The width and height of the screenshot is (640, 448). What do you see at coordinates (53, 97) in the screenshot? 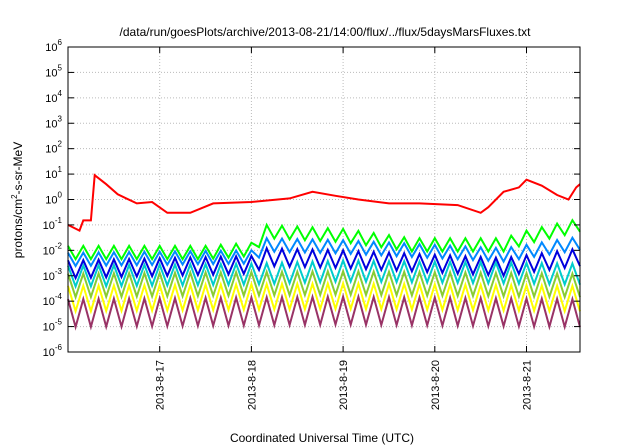
I see `y-tick-label: 10⁴` at bounding box center [53, 97].